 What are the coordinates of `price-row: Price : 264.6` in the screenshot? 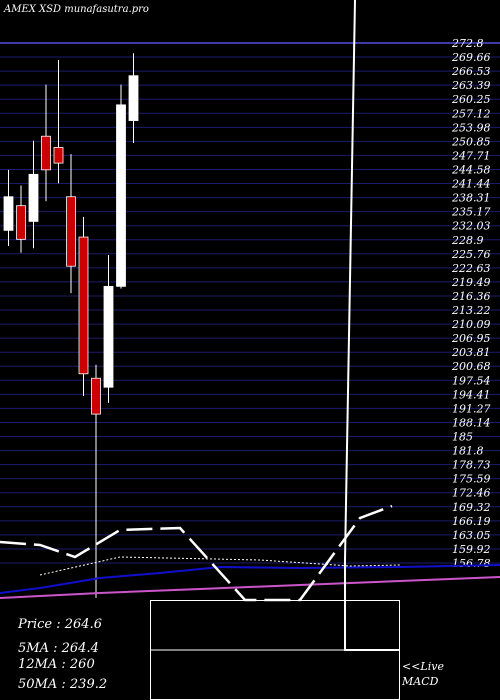 It's located at (60, 624).